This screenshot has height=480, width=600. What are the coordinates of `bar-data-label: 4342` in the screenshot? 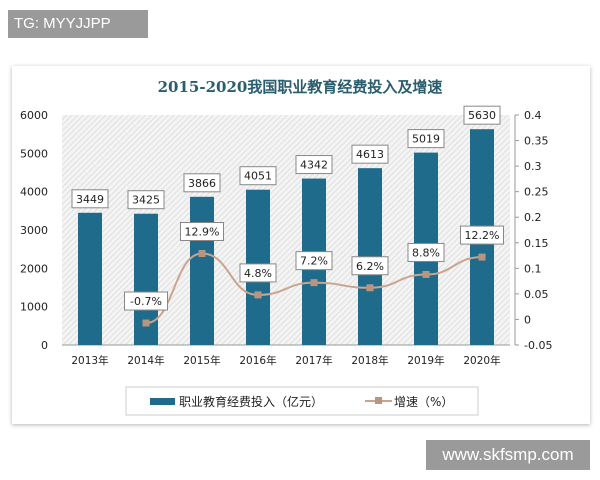 It's located at (314, 165).